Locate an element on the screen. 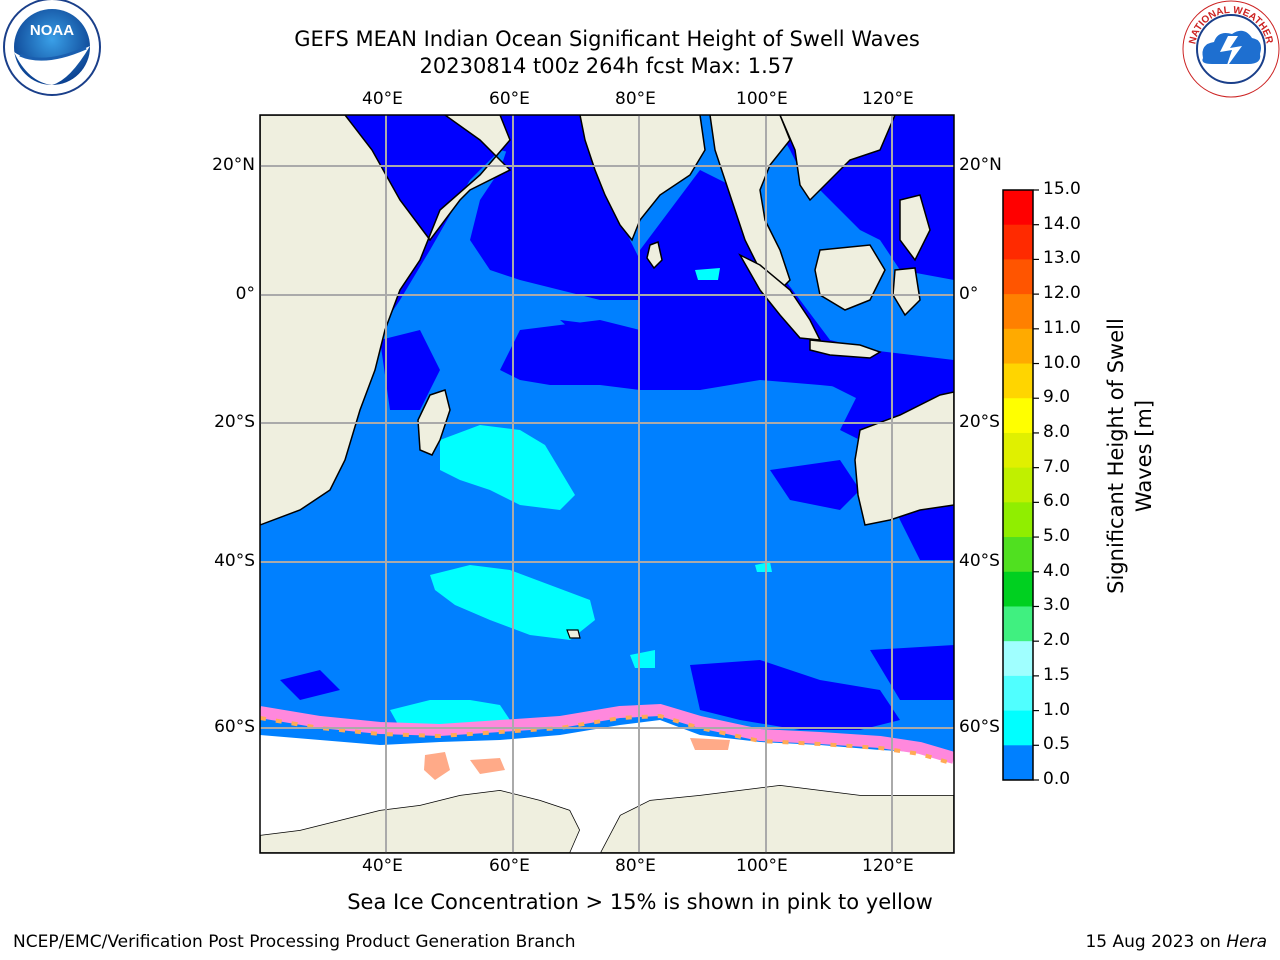  lat-tick-left-40s: 40°S is located at coordinates (234, 561).